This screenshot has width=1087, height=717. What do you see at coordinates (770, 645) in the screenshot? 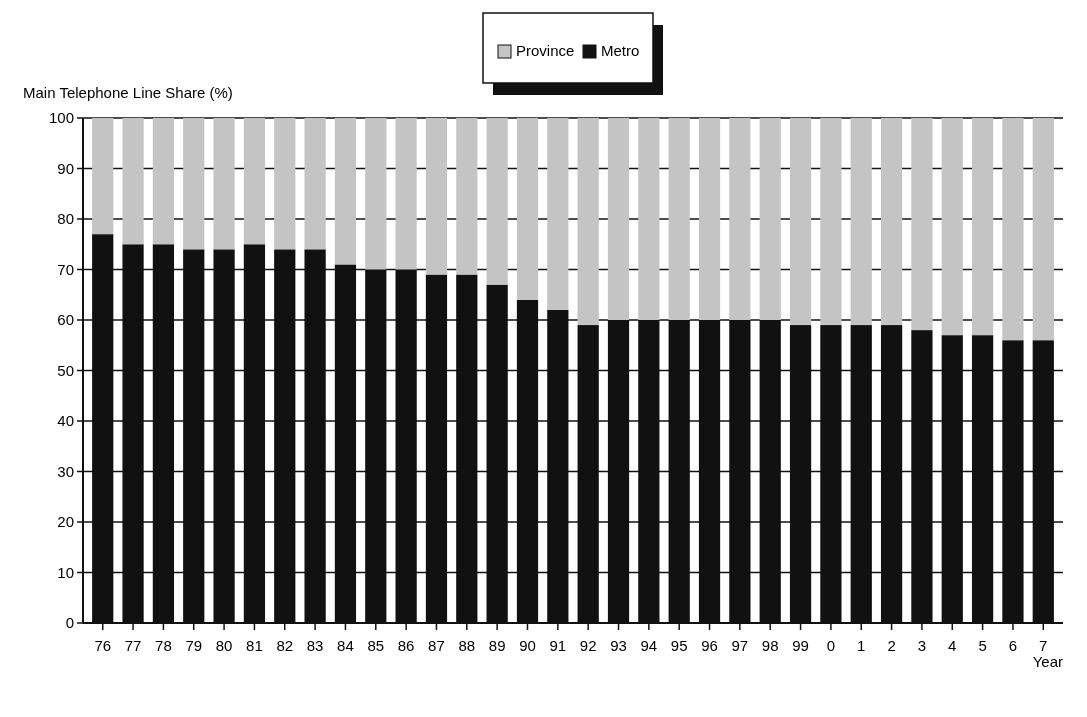
I see `x-tick-label: 98` at bounding box center [770, 645].